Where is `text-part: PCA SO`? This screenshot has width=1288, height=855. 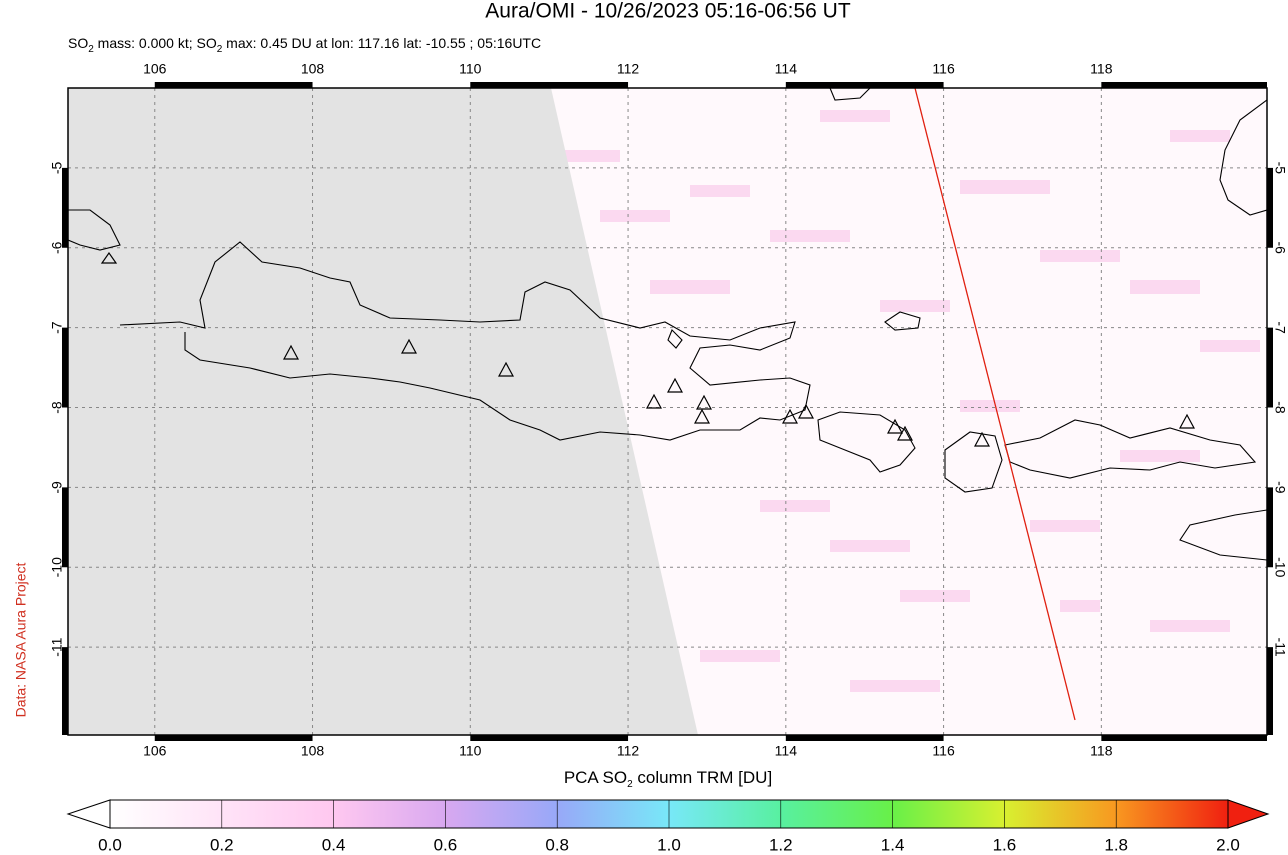 text-part: PCA SO is located at coordinates (595, 777).